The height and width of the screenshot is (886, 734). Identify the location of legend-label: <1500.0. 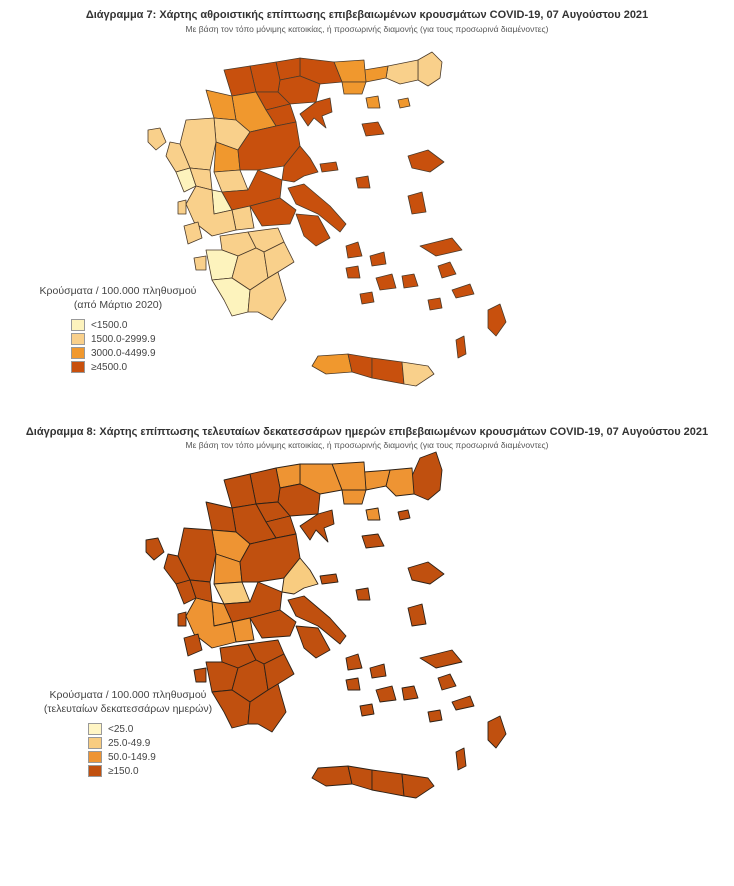
(109, 325).